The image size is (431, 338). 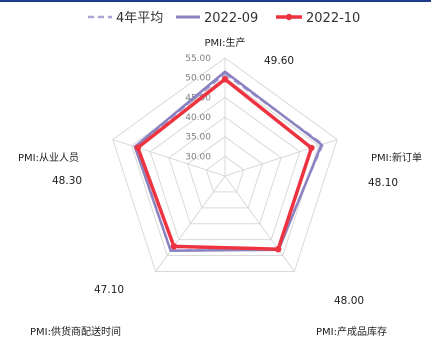 I want to click on legend-label-4yr-avg: 4年平均, so click(x=139, y=18).